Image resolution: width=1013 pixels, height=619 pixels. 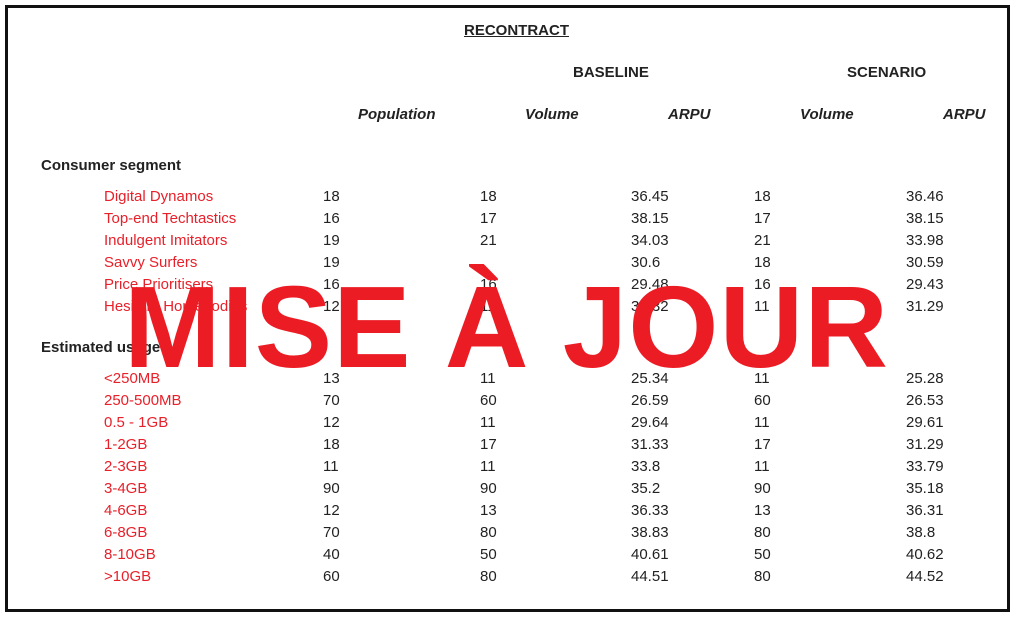 What do you see at coordinates (126, 466) in the screenshot?
I see `row-label: 2-3GB` at bounding box center [126, 466].